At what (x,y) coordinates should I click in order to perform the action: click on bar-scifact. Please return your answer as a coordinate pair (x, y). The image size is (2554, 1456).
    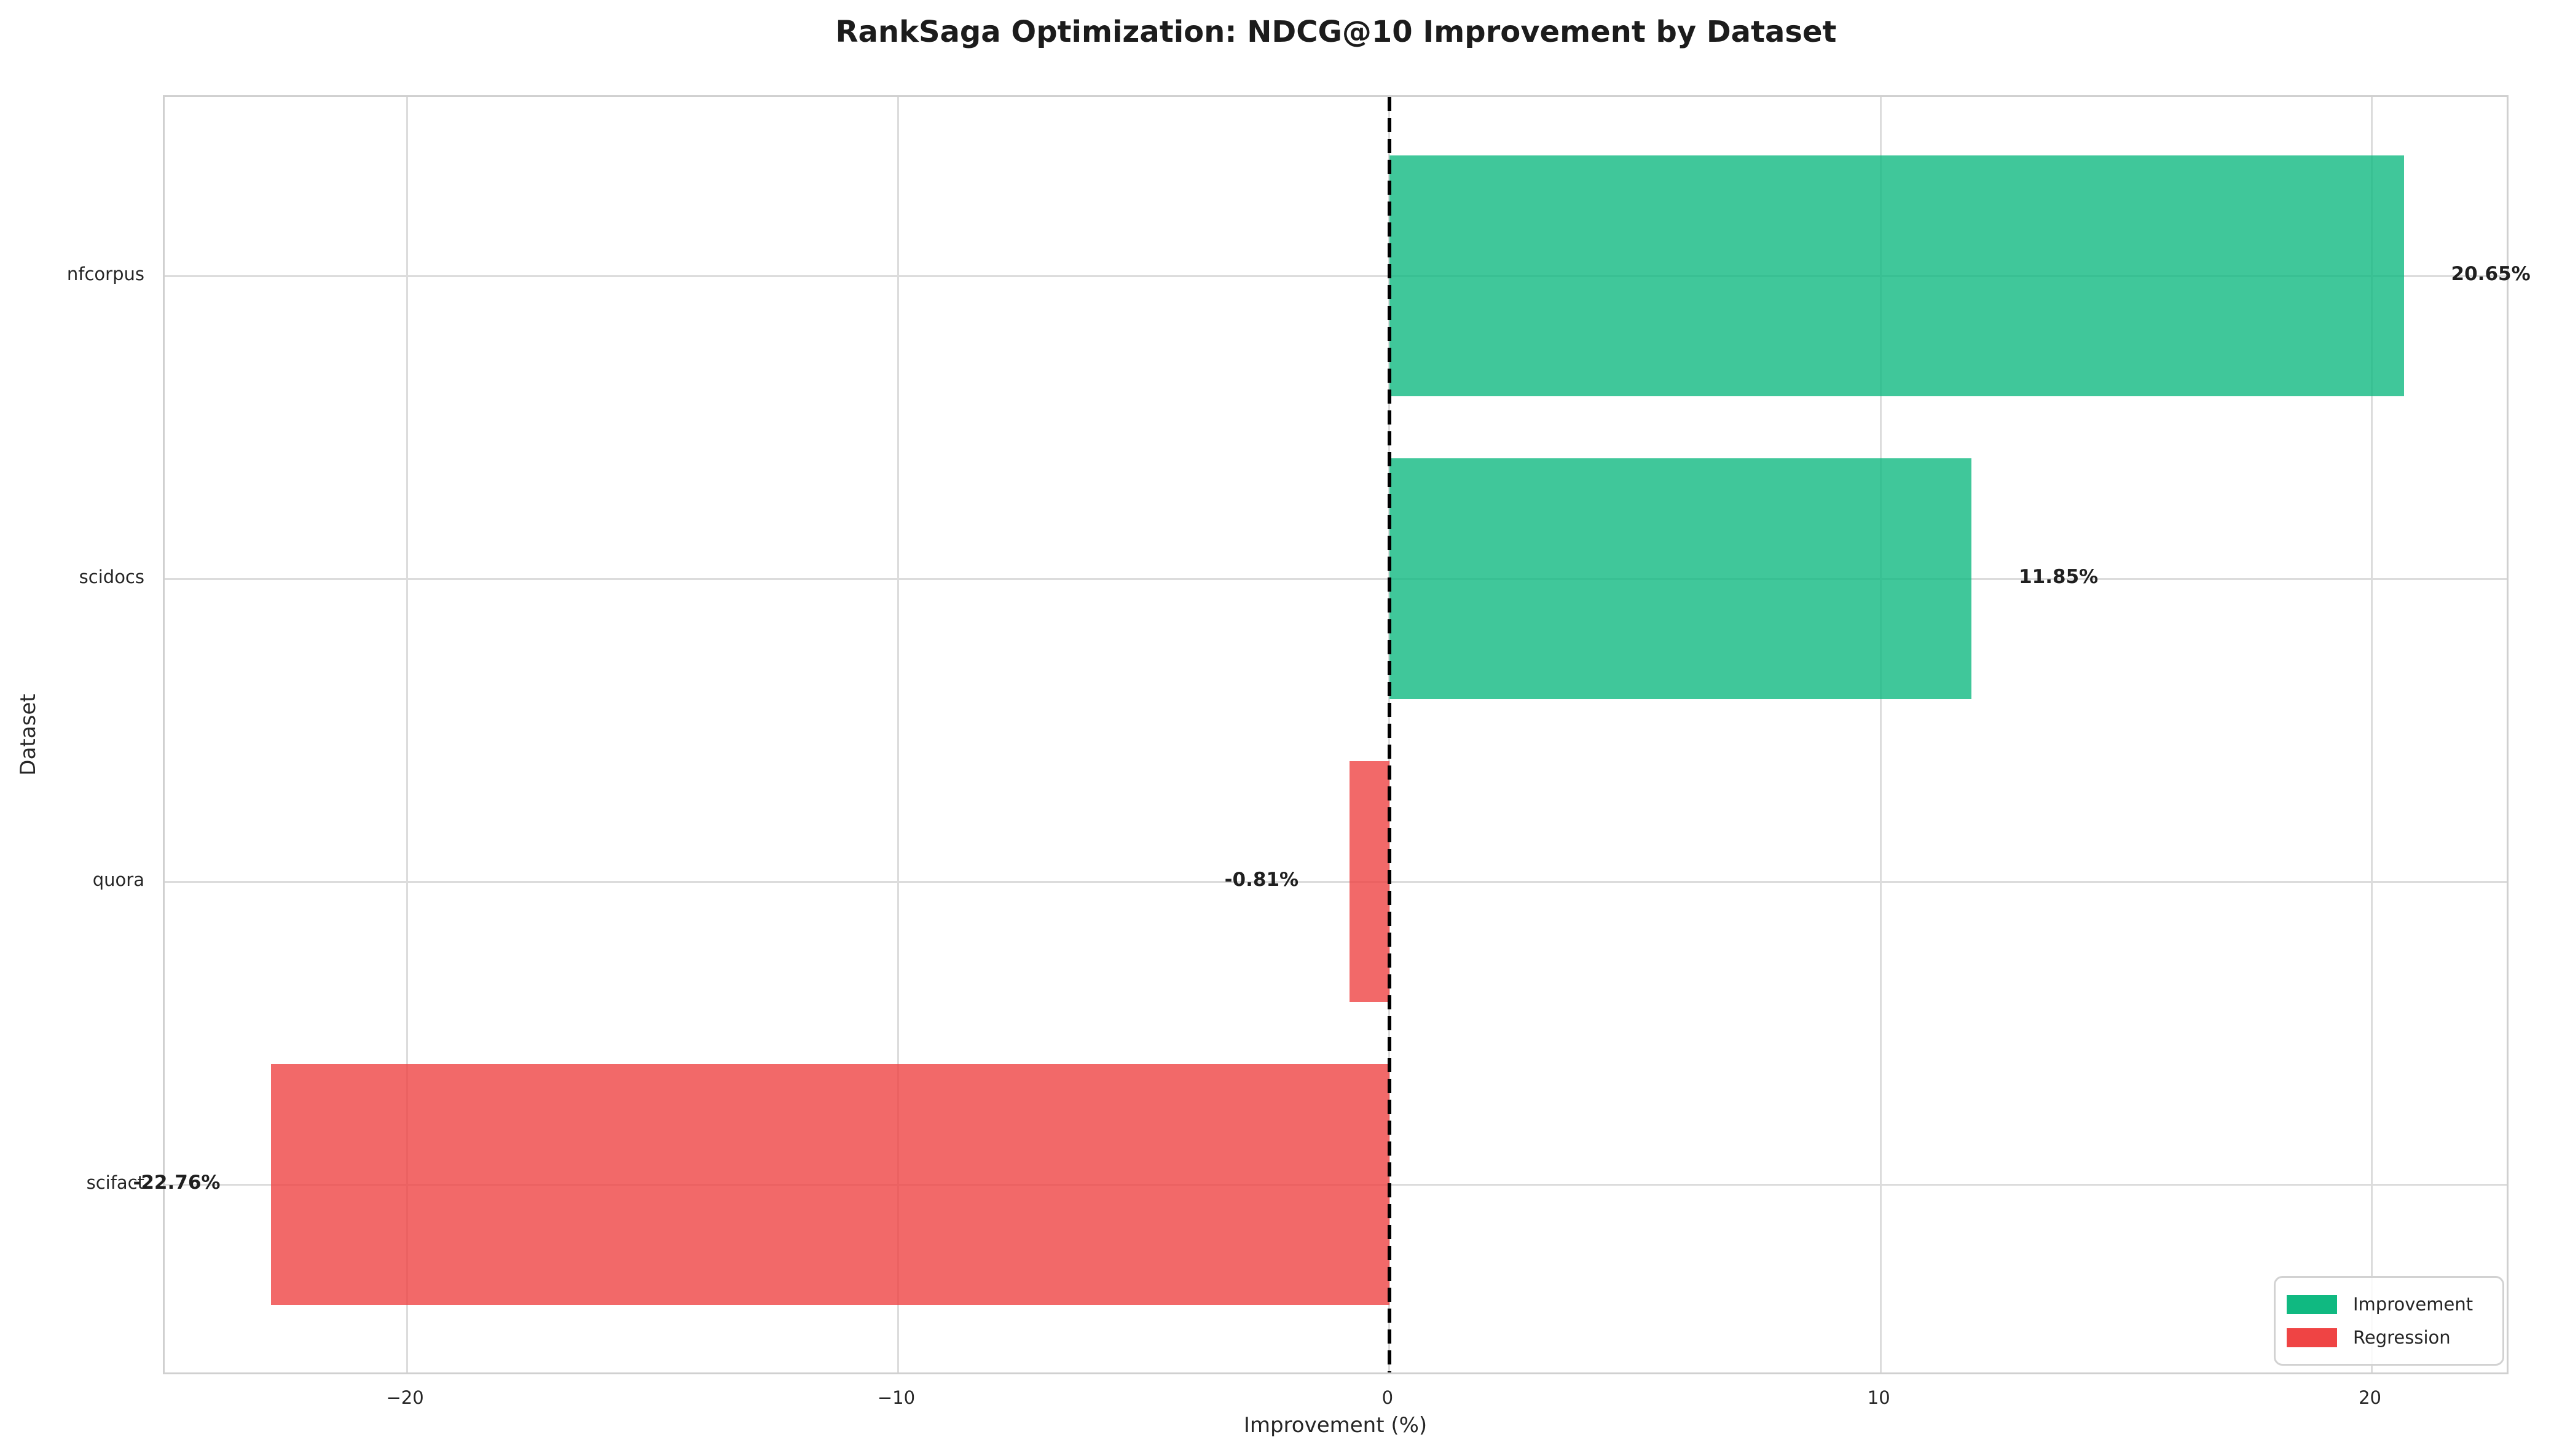
    Looking at the image, I should click on (830, 1184).